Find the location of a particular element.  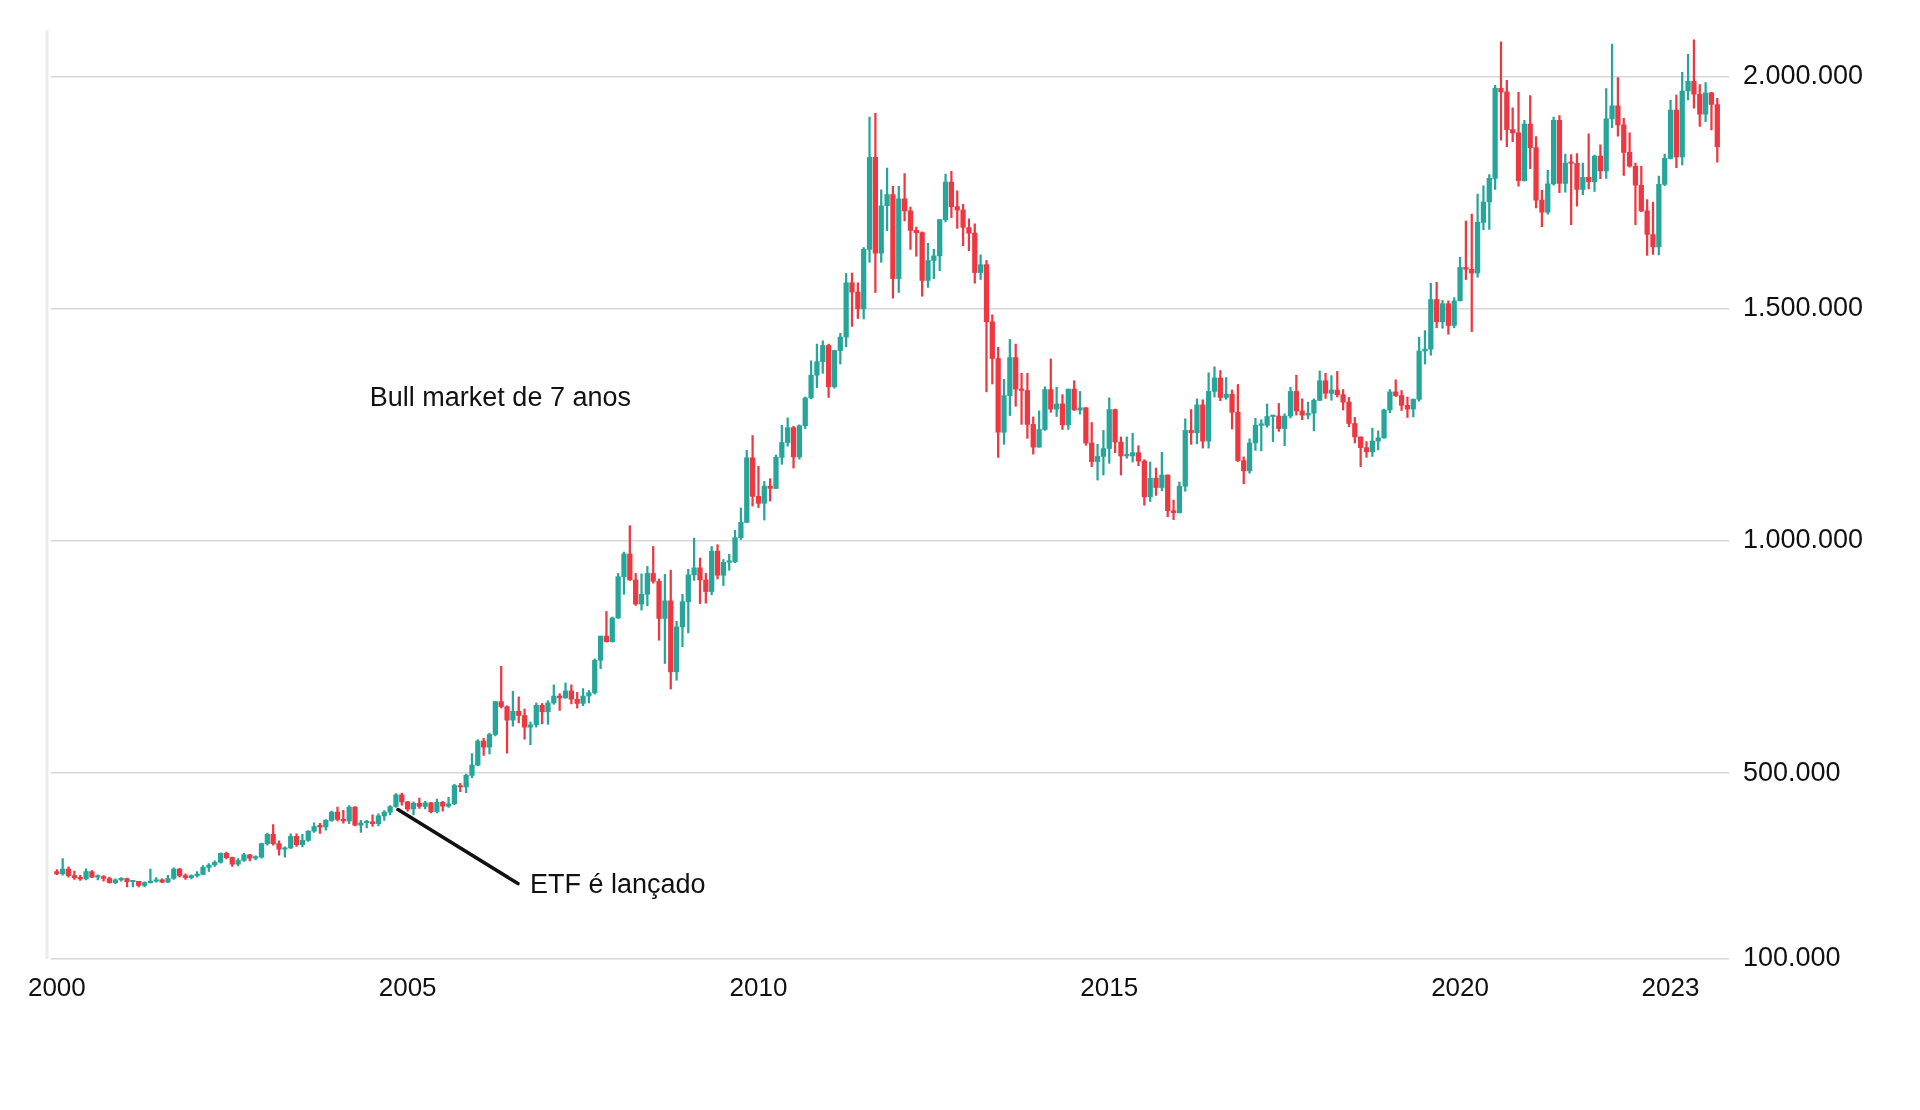

y-tick-label: 500.000 is located at coordinates (1792, 771).